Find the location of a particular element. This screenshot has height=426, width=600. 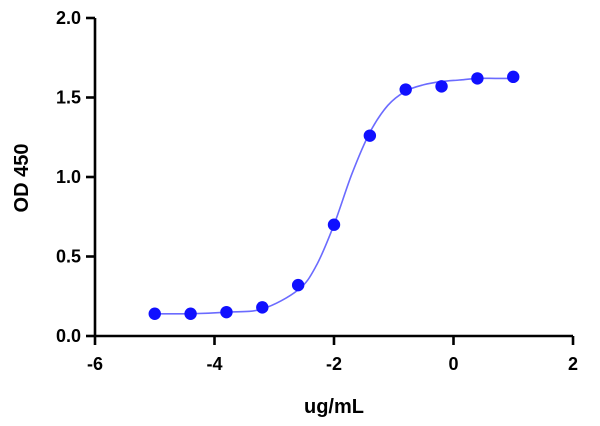

y-tick-label: 0.0 is located at coordinates (68, 336).